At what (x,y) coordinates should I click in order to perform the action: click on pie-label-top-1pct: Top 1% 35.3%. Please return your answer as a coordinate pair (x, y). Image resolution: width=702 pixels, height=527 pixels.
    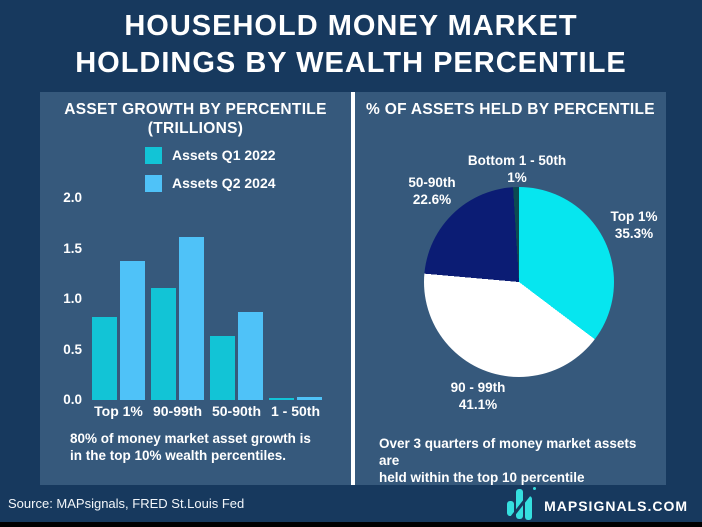
    Looking at the image, I should click on (634, 225).